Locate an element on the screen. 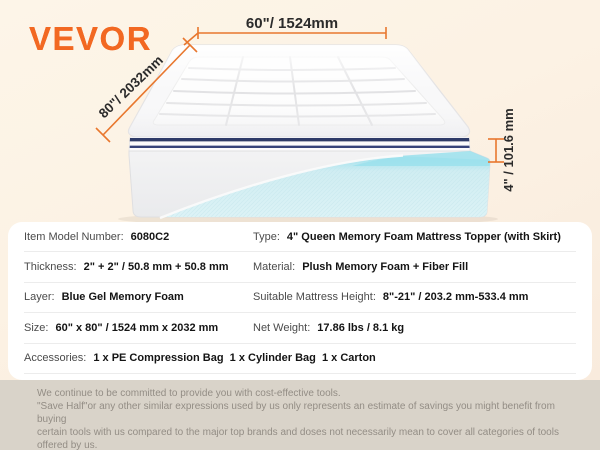  spec-item-model: Item Model Number: 6080C2 is located at coordinates (138, 237).